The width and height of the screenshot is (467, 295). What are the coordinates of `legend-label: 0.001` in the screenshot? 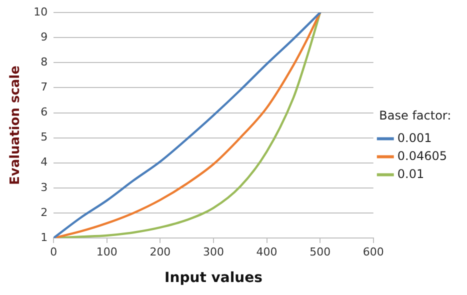 It's located at (414, 137).